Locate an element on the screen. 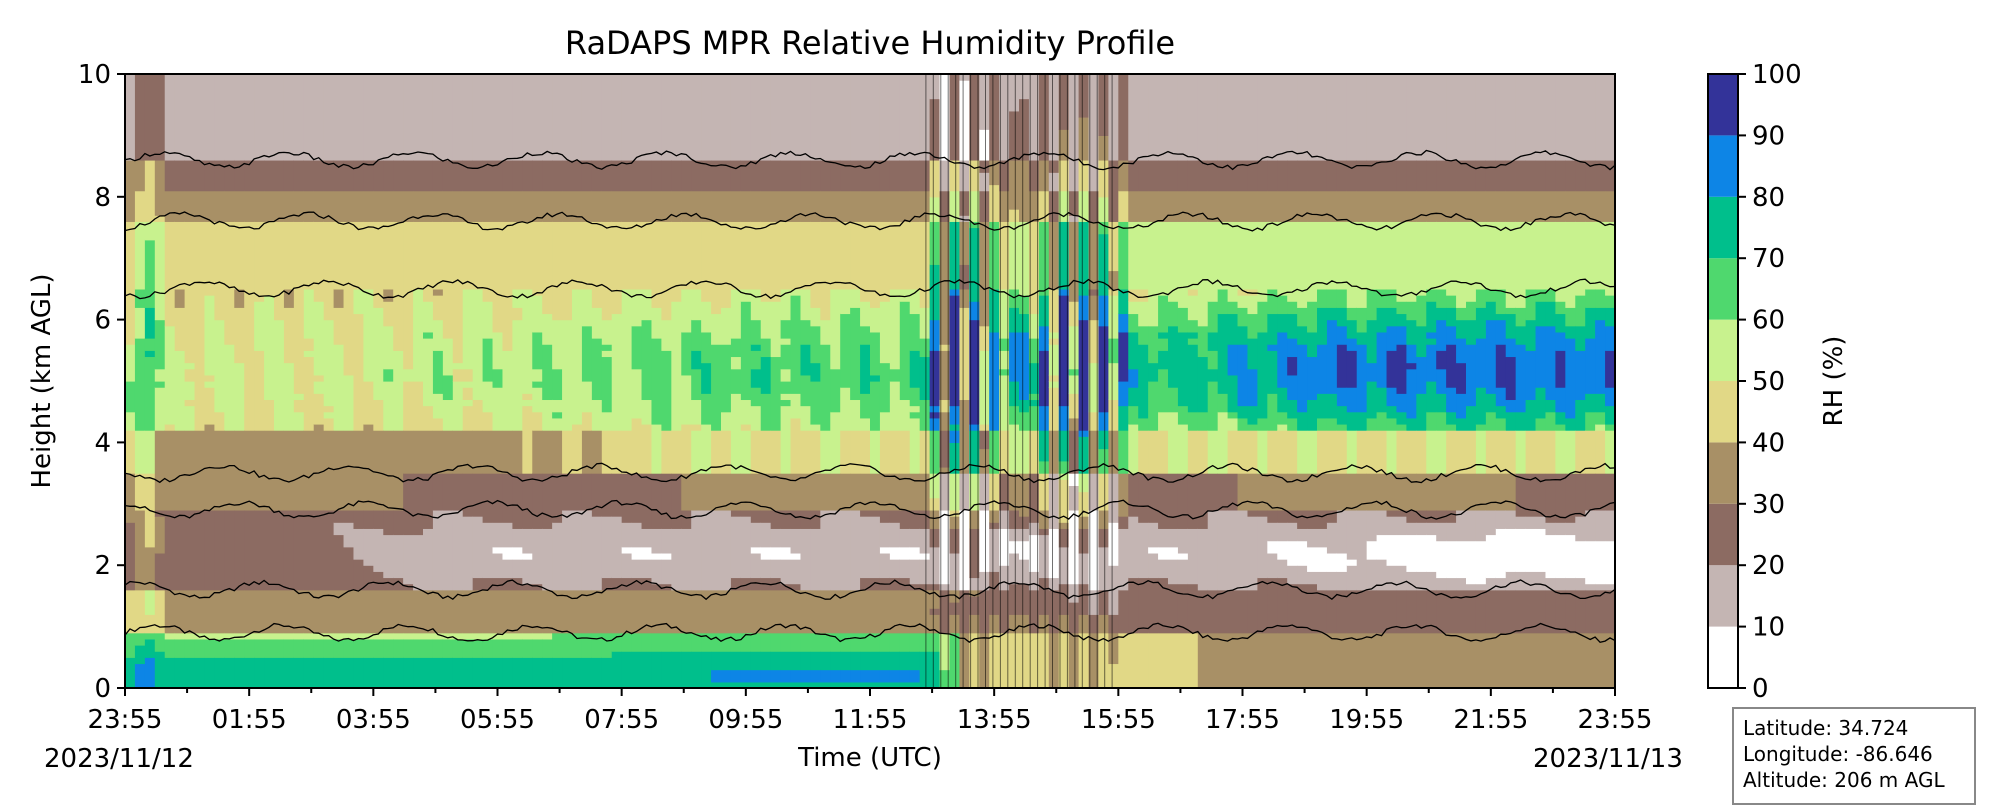 The image size is (2000, 805). x-tick-label: 21:55 is located at coordinates (1490, 720).